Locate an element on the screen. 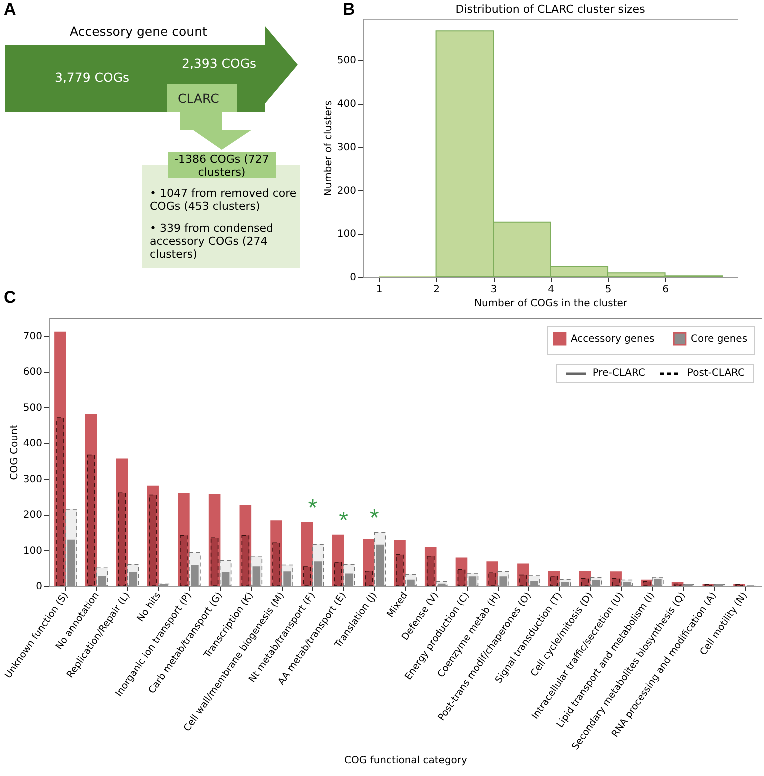 Image resolution: width=764 pixels, height=776 pixels. legend-box: Pre-CLARC Post-CLARC is located at coordinates (655, 373).